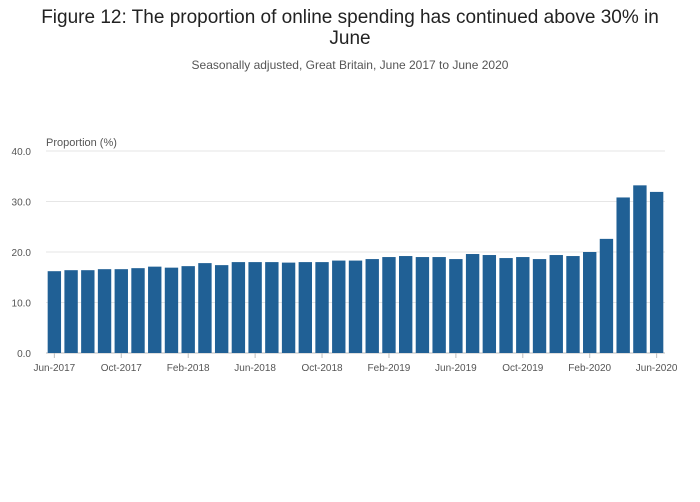 Image resolution: width=700 pixels, height=502 pixels. I want to click on y-tick-label: 20.0, so click(22, 253).